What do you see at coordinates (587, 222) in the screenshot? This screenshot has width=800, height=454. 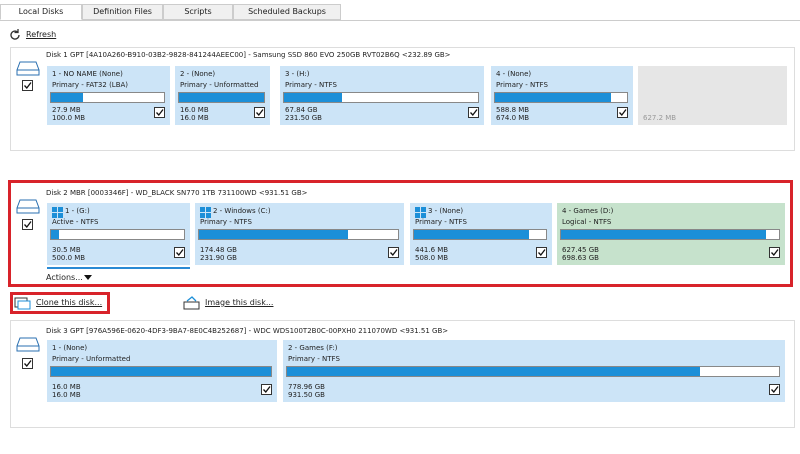 I see `partition-type: Logical - NTFS` at bounding box center [587, 222].